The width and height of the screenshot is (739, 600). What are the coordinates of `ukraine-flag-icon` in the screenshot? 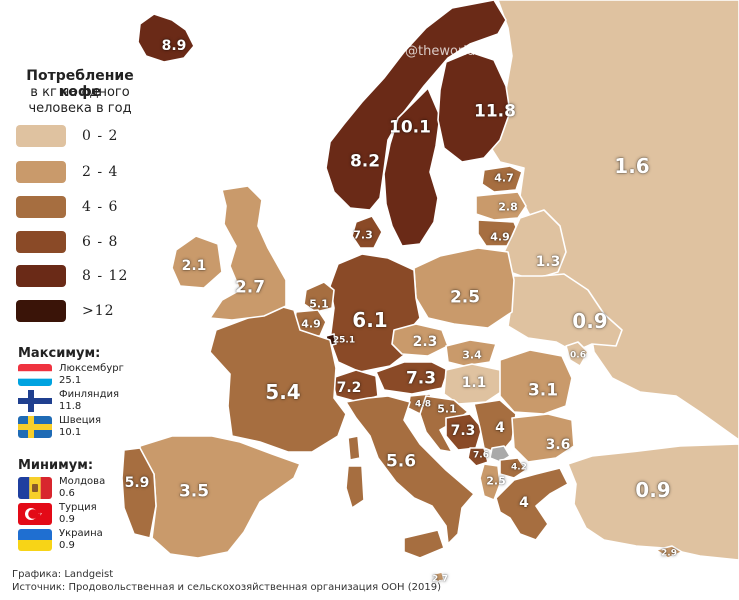 It's located at (35, 540).